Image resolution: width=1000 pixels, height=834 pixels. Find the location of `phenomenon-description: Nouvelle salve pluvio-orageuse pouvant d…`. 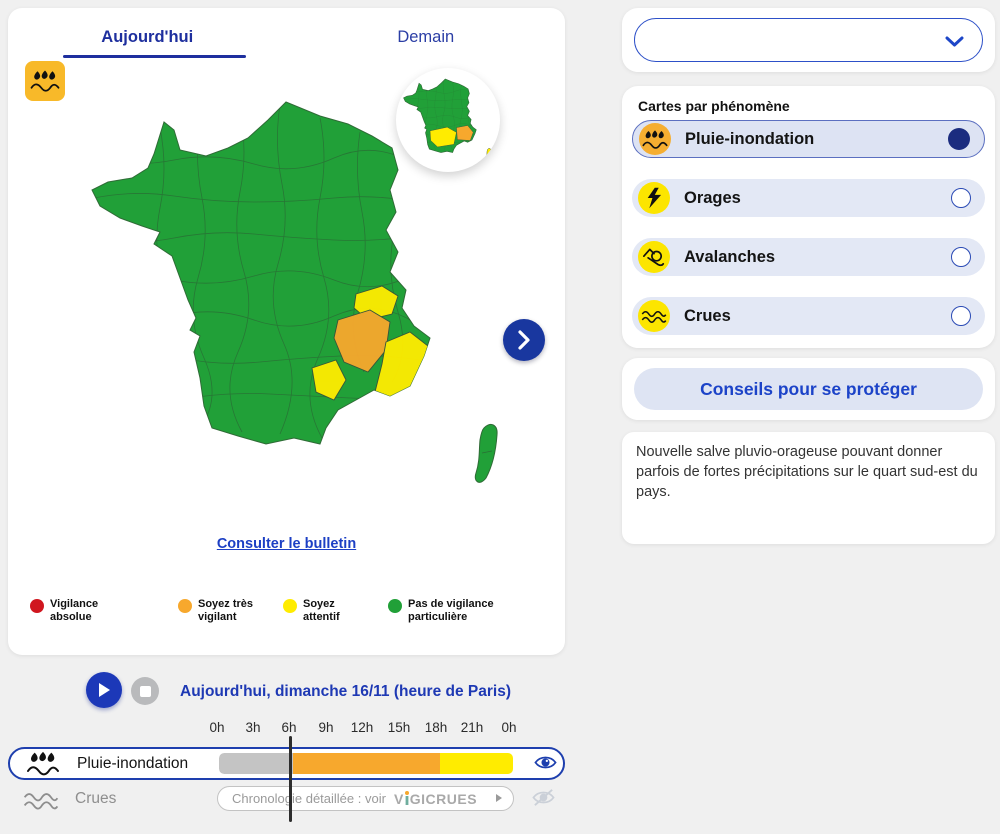

phenomenon-description: Nouvelle salve pluvio-orageuse pouvant d… is located at coordinates (807, 472).